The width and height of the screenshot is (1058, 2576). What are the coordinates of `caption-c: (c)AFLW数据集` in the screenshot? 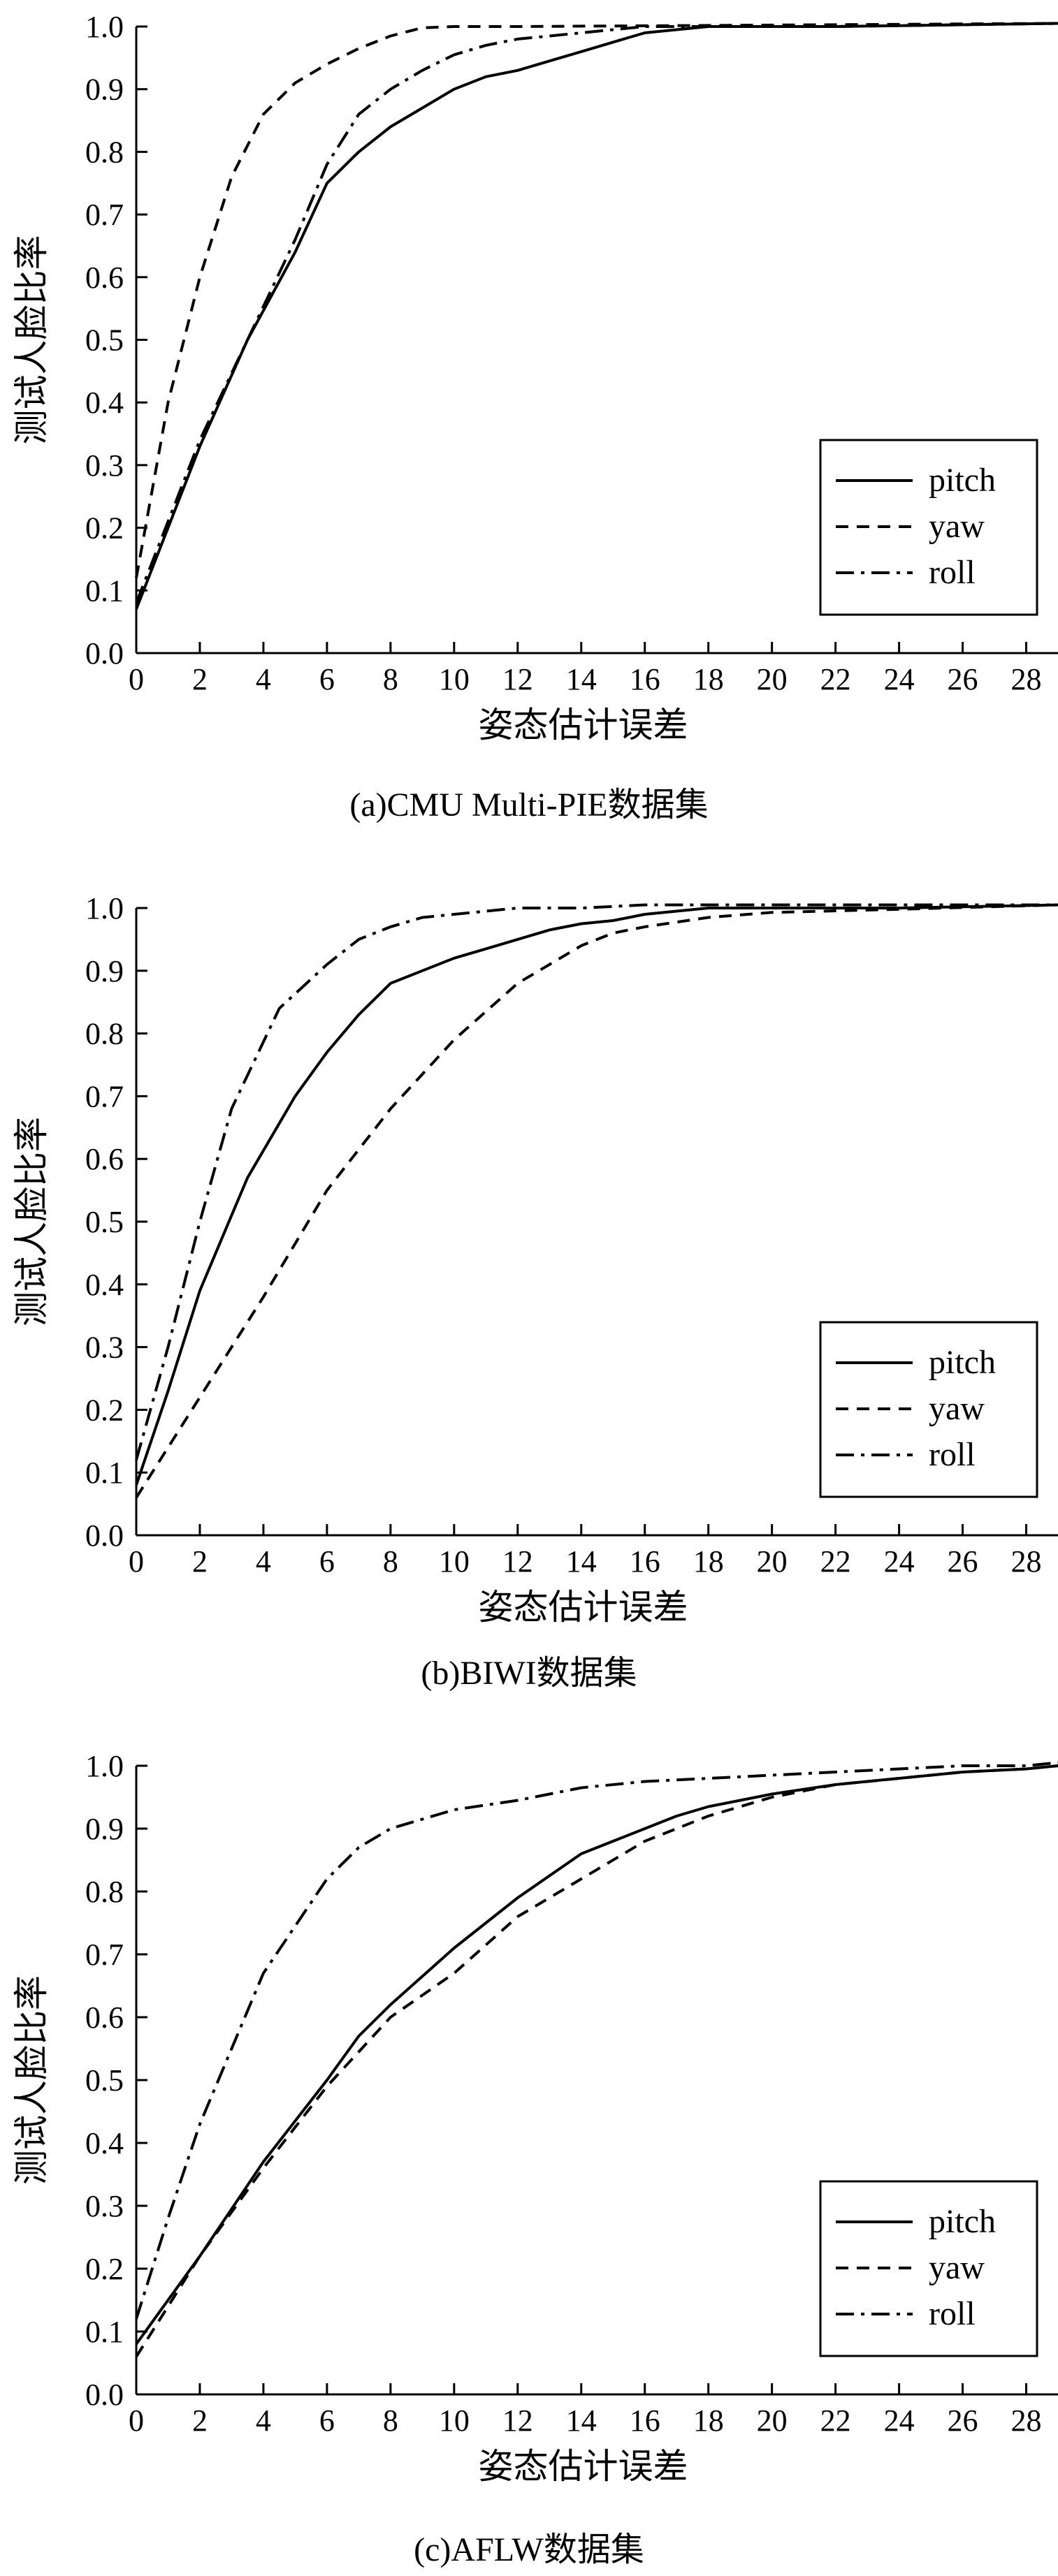 It's located at (529, 2549).